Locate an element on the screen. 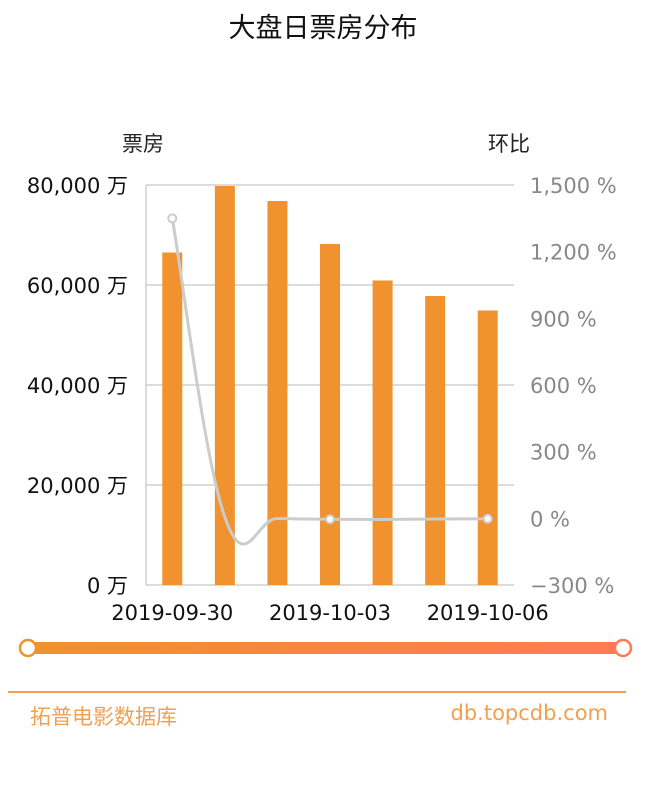  chart-title: 大盘日票房分布 is located at coordinates (323, 28).